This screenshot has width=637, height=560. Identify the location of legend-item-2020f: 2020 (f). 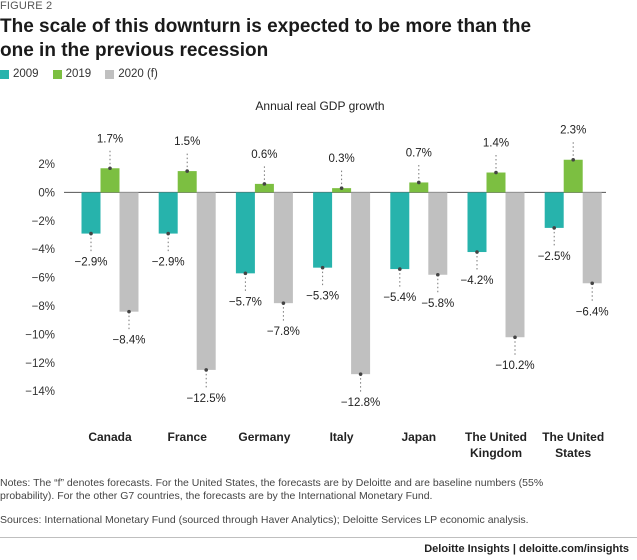
(131, 74).